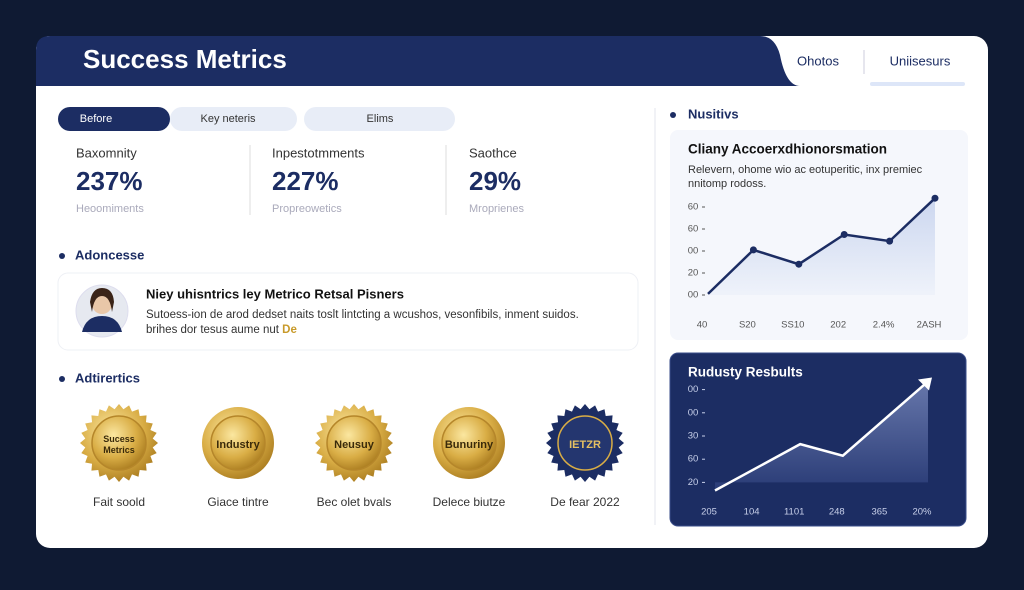 This screenshot has height=590, width=1024. Describe the element at coordinates (702, 325) in the screenshot. I see `x-tick-label: 40` at that location.